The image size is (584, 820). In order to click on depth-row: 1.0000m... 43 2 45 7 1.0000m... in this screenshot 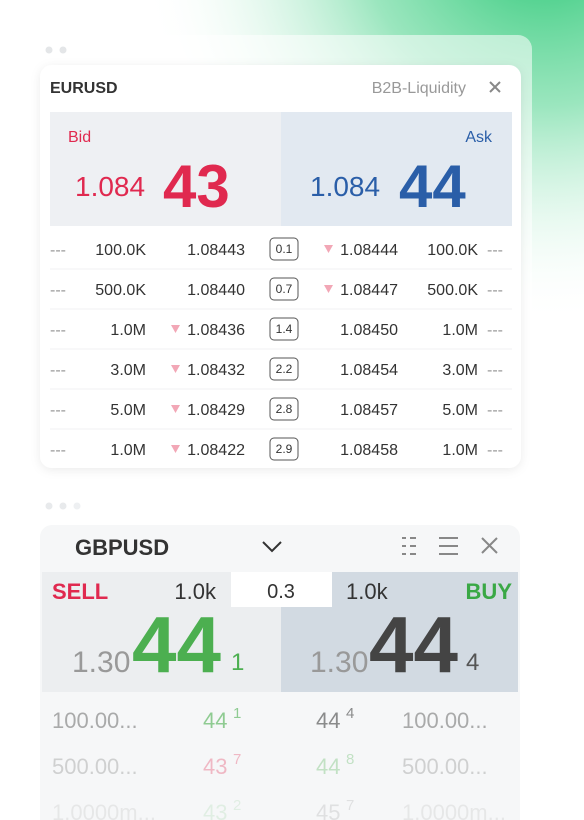, I will do `click(279, 808)`.